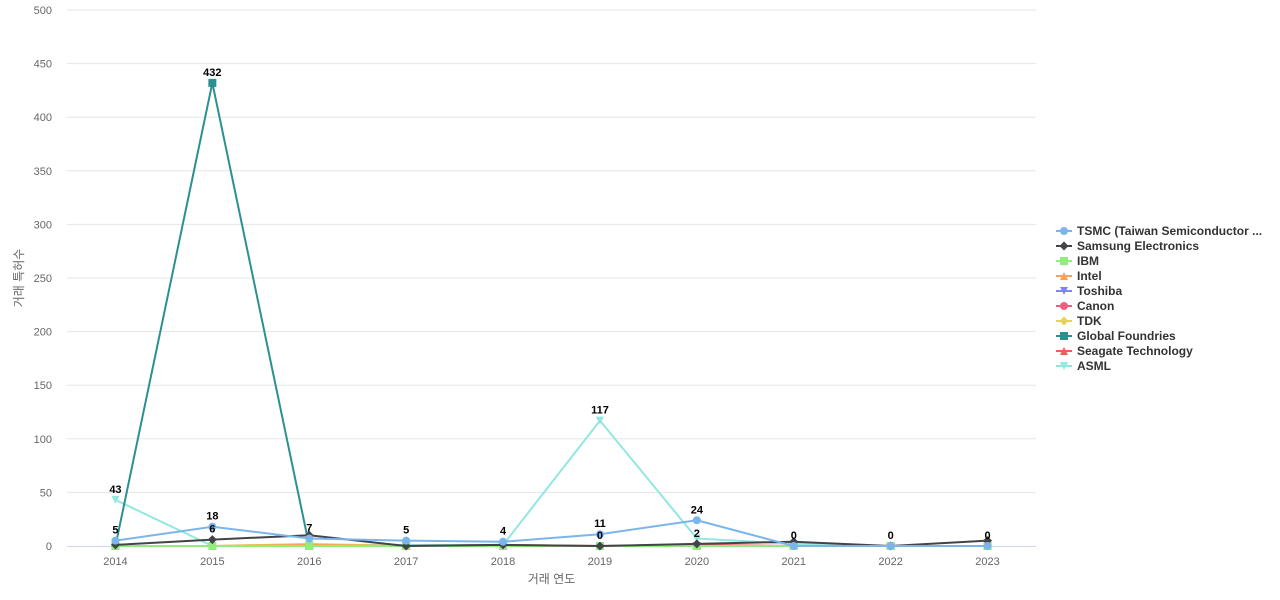 This screenshot has height=600, width=1280. Describe the element at coordinates (43, 118) in the screenshot. I see `y-tick-label: 400` at that location.